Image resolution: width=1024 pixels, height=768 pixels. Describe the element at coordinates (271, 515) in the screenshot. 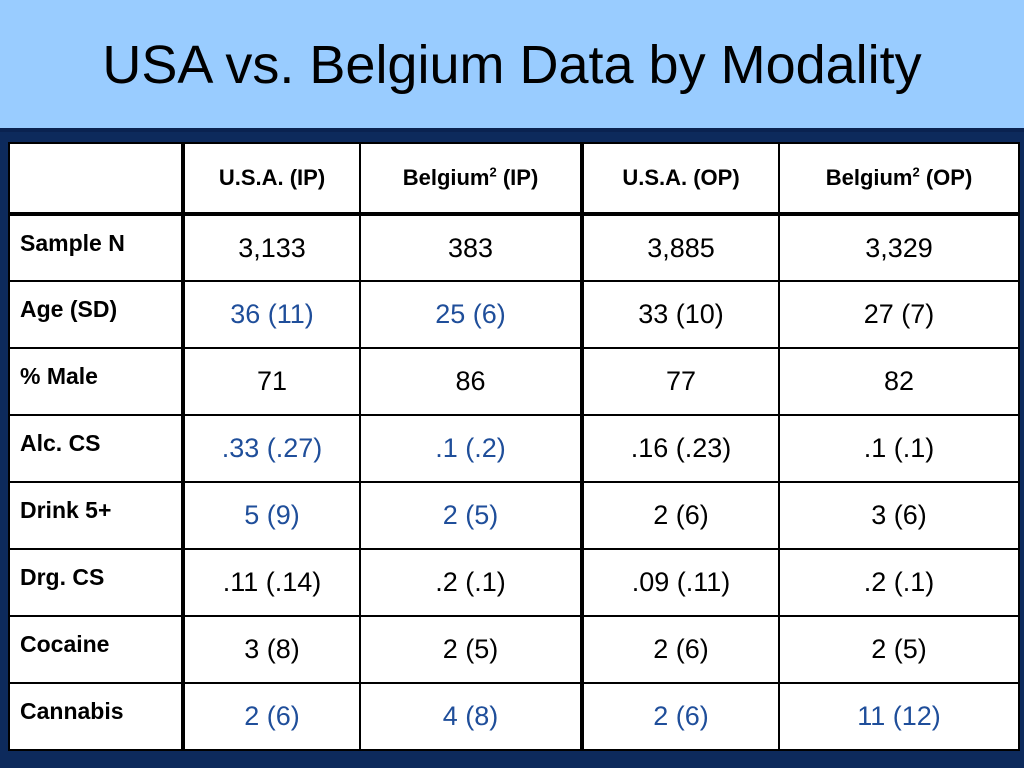

I see `table-cell: 5 (9)` at that location.